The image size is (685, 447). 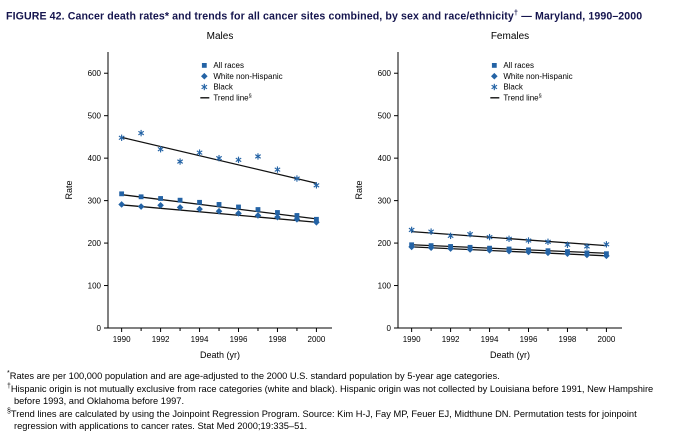 What do you see at coordinates (522, 97) in the screenshot?
I see `legend-label: Trend line§` at bounding box center [522, 97].